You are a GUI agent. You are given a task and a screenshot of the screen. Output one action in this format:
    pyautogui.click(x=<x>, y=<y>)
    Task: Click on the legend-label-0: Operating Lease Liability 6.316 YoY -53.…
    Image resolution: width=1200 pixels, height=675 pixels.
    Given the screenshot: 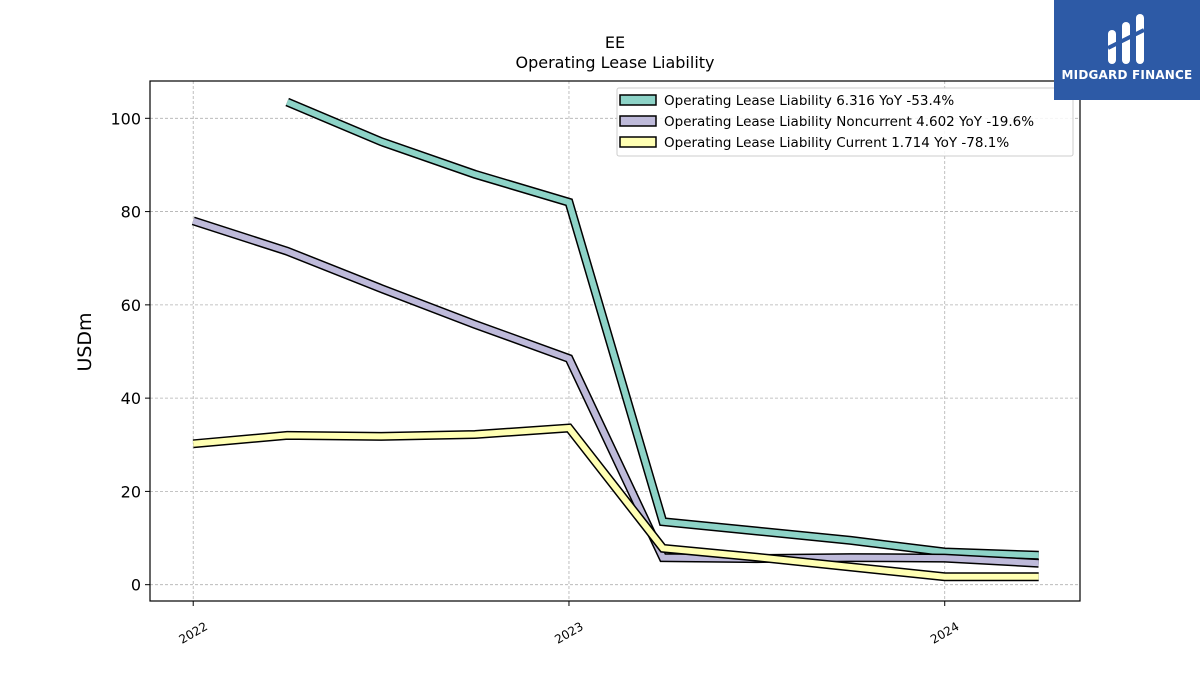 What is the action you would take?
    pyautogui.click(x=809, y=101)
    